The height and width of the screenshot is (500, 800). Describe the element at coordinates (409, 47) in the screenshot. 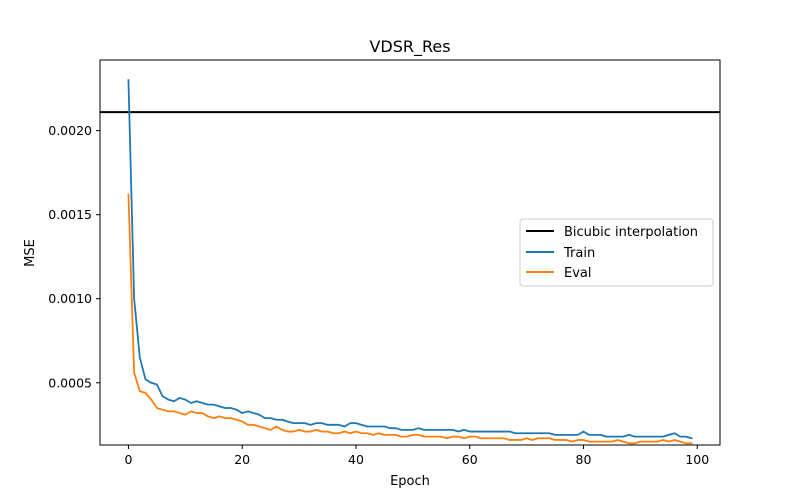

I see `chart-title: VDSR_Res` at that location.